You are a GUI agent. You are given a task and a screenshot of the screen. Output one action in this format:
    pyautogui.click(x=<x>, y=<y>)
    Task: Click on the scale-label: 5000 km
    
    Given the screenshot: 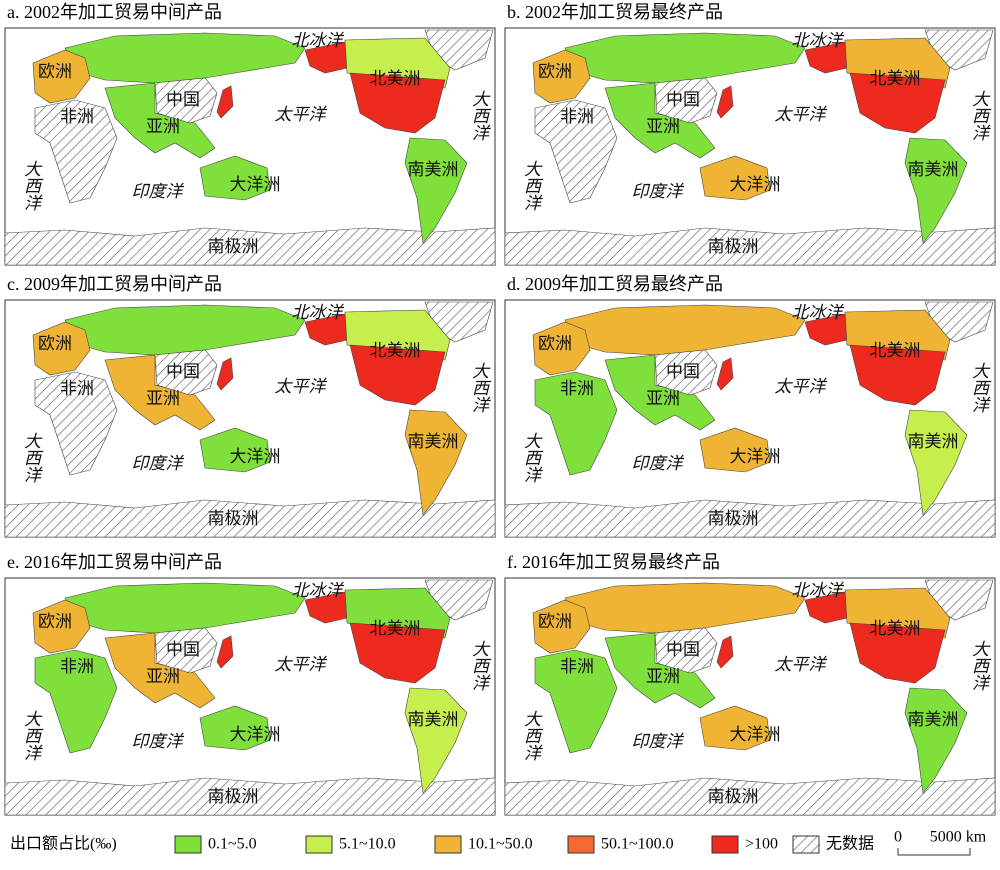 What is the action you would take?
    pyautogui.click(x=958, y=837)
    